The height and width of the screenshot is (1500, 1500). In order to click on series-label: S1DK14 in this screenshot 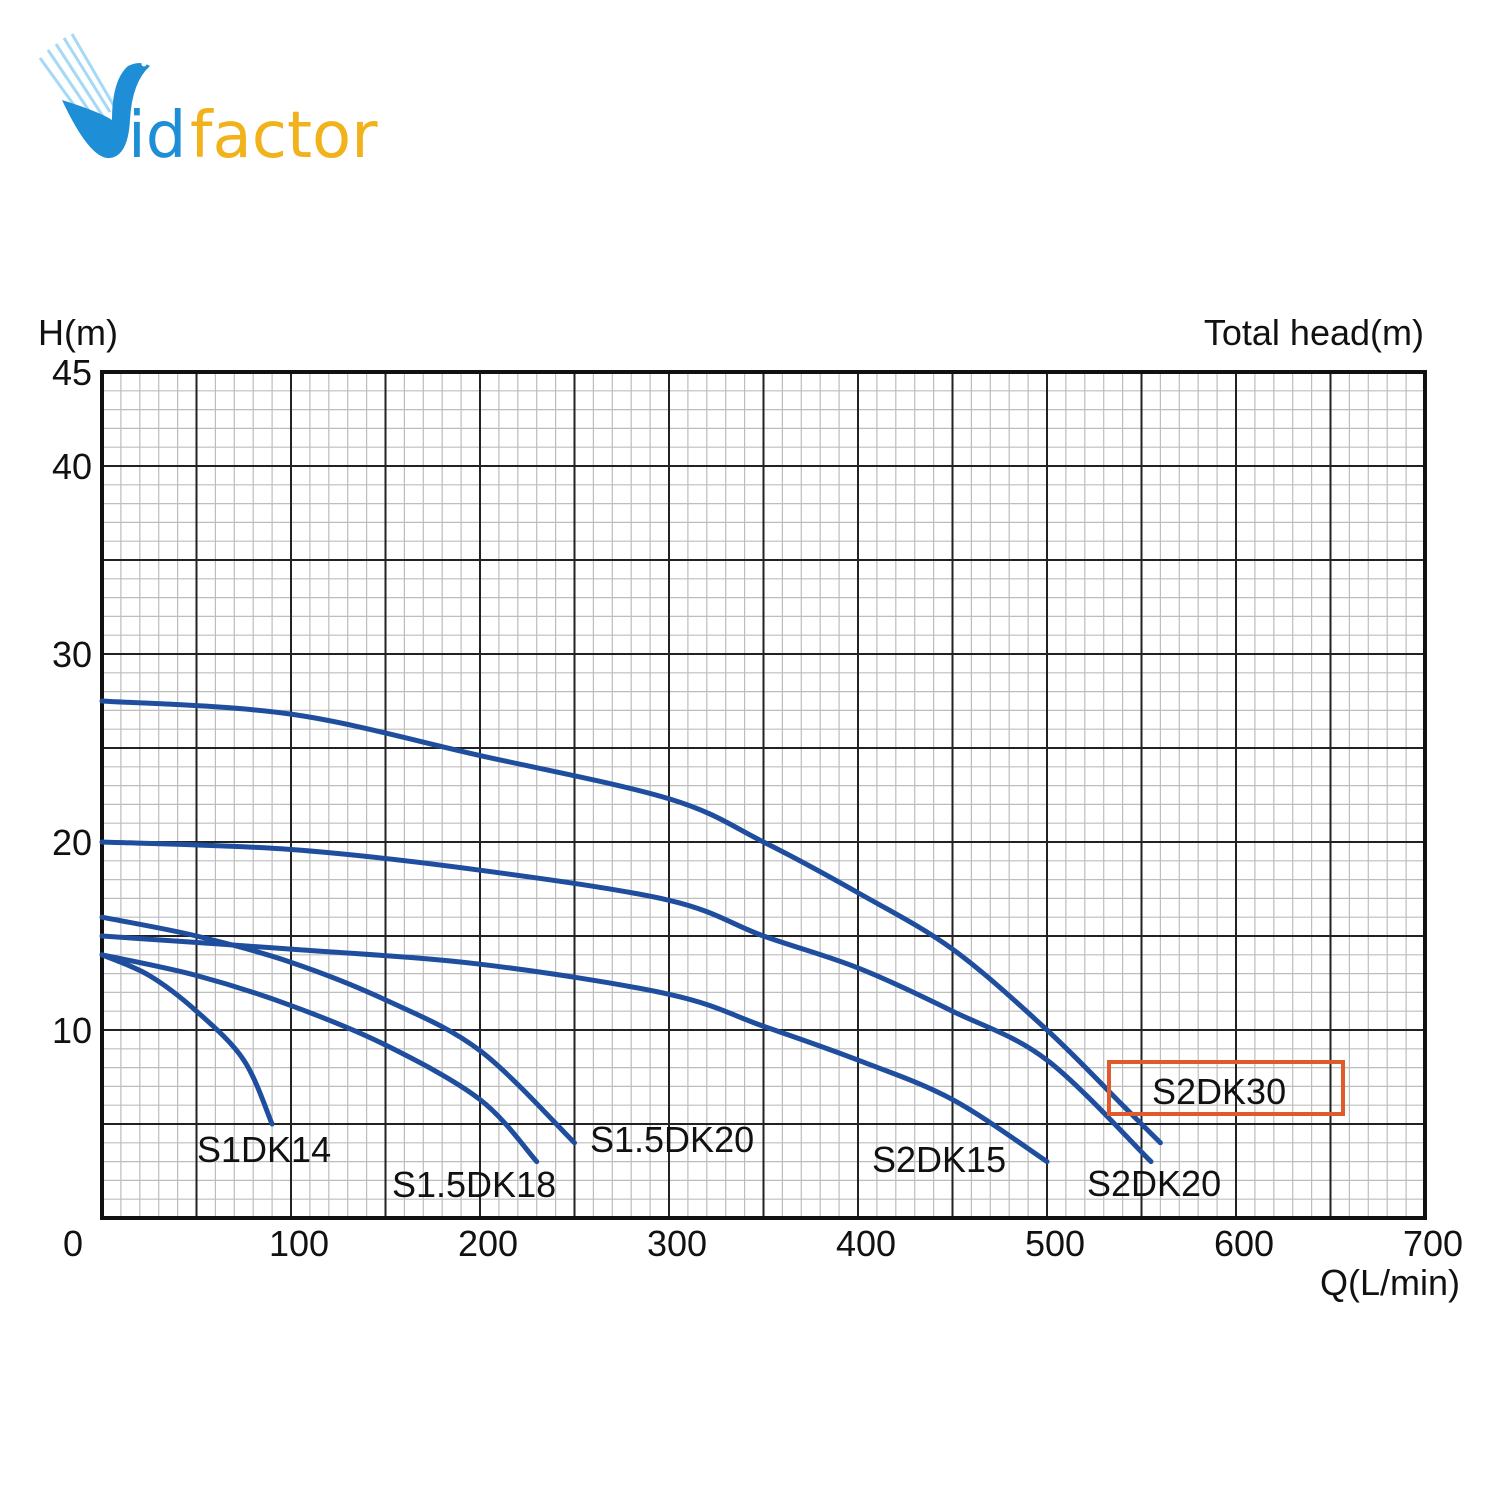, I will do `click(264, 1149)`.